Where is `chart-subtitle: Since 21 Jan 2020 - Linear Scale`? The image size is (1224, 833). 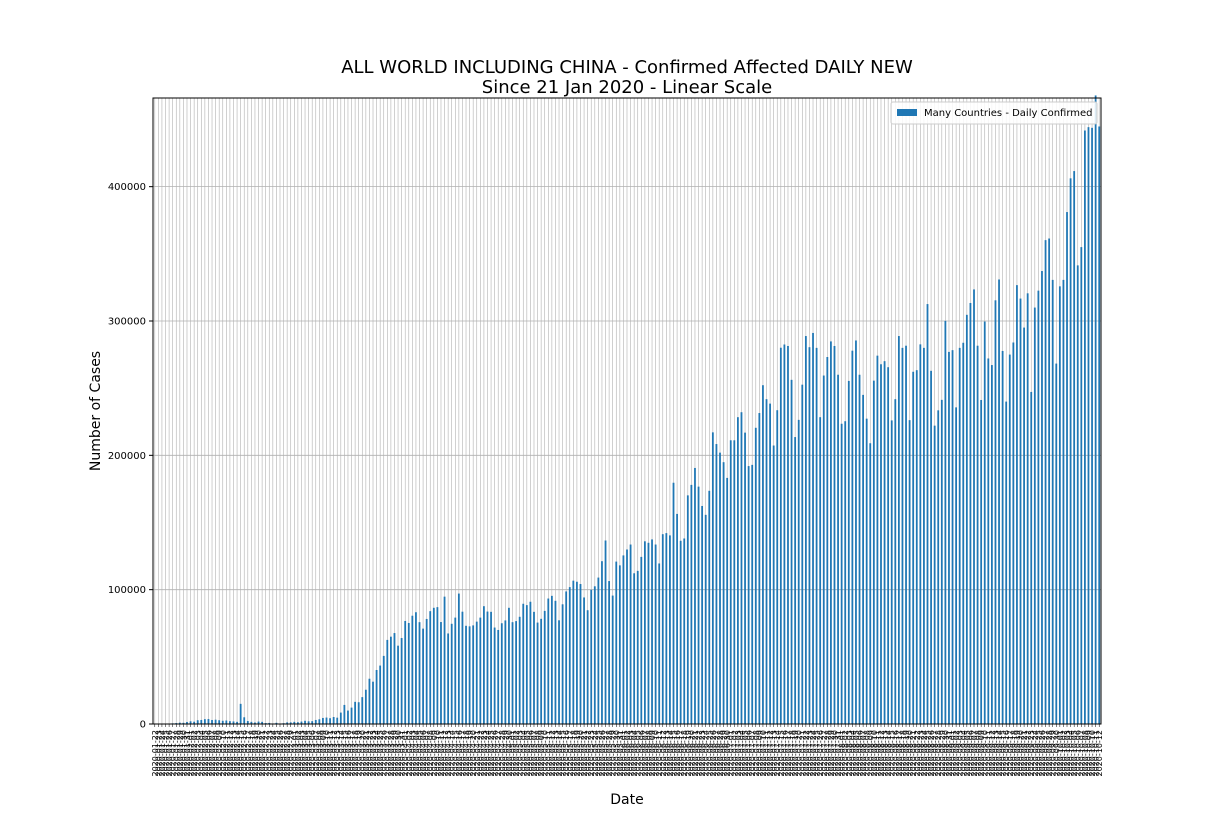 chart-subtitle: Since 21 Jan 2020 - Linear Scale is located at coordinates (627, 87).